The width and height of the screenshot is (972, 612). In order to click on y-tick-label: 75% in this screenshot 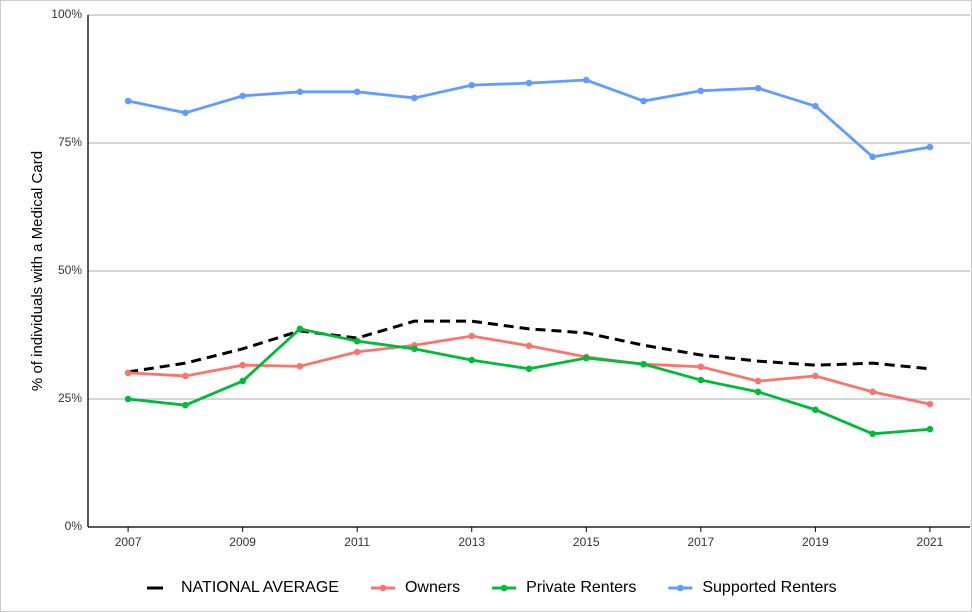, I will do `click(70, 142)`.